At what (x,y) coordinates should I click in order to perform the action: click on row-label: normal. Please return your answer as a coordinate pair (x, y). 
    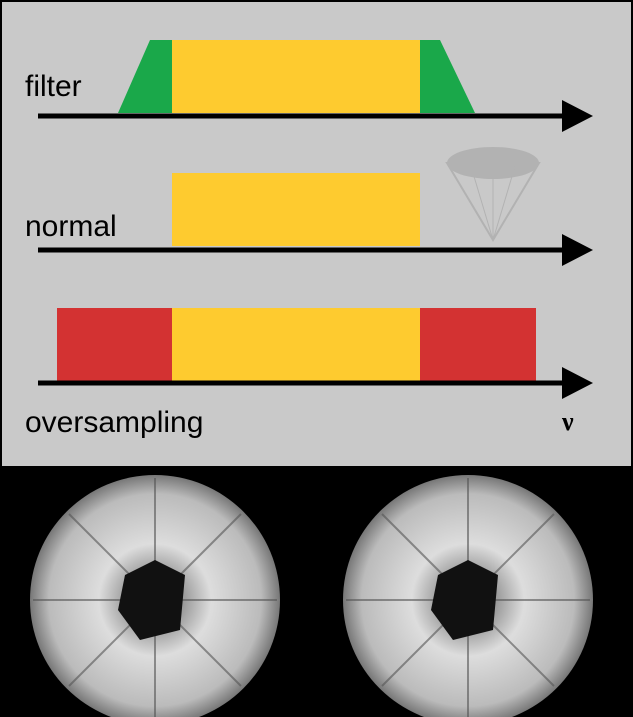
    Looking at the image, I should click on (71, 226).